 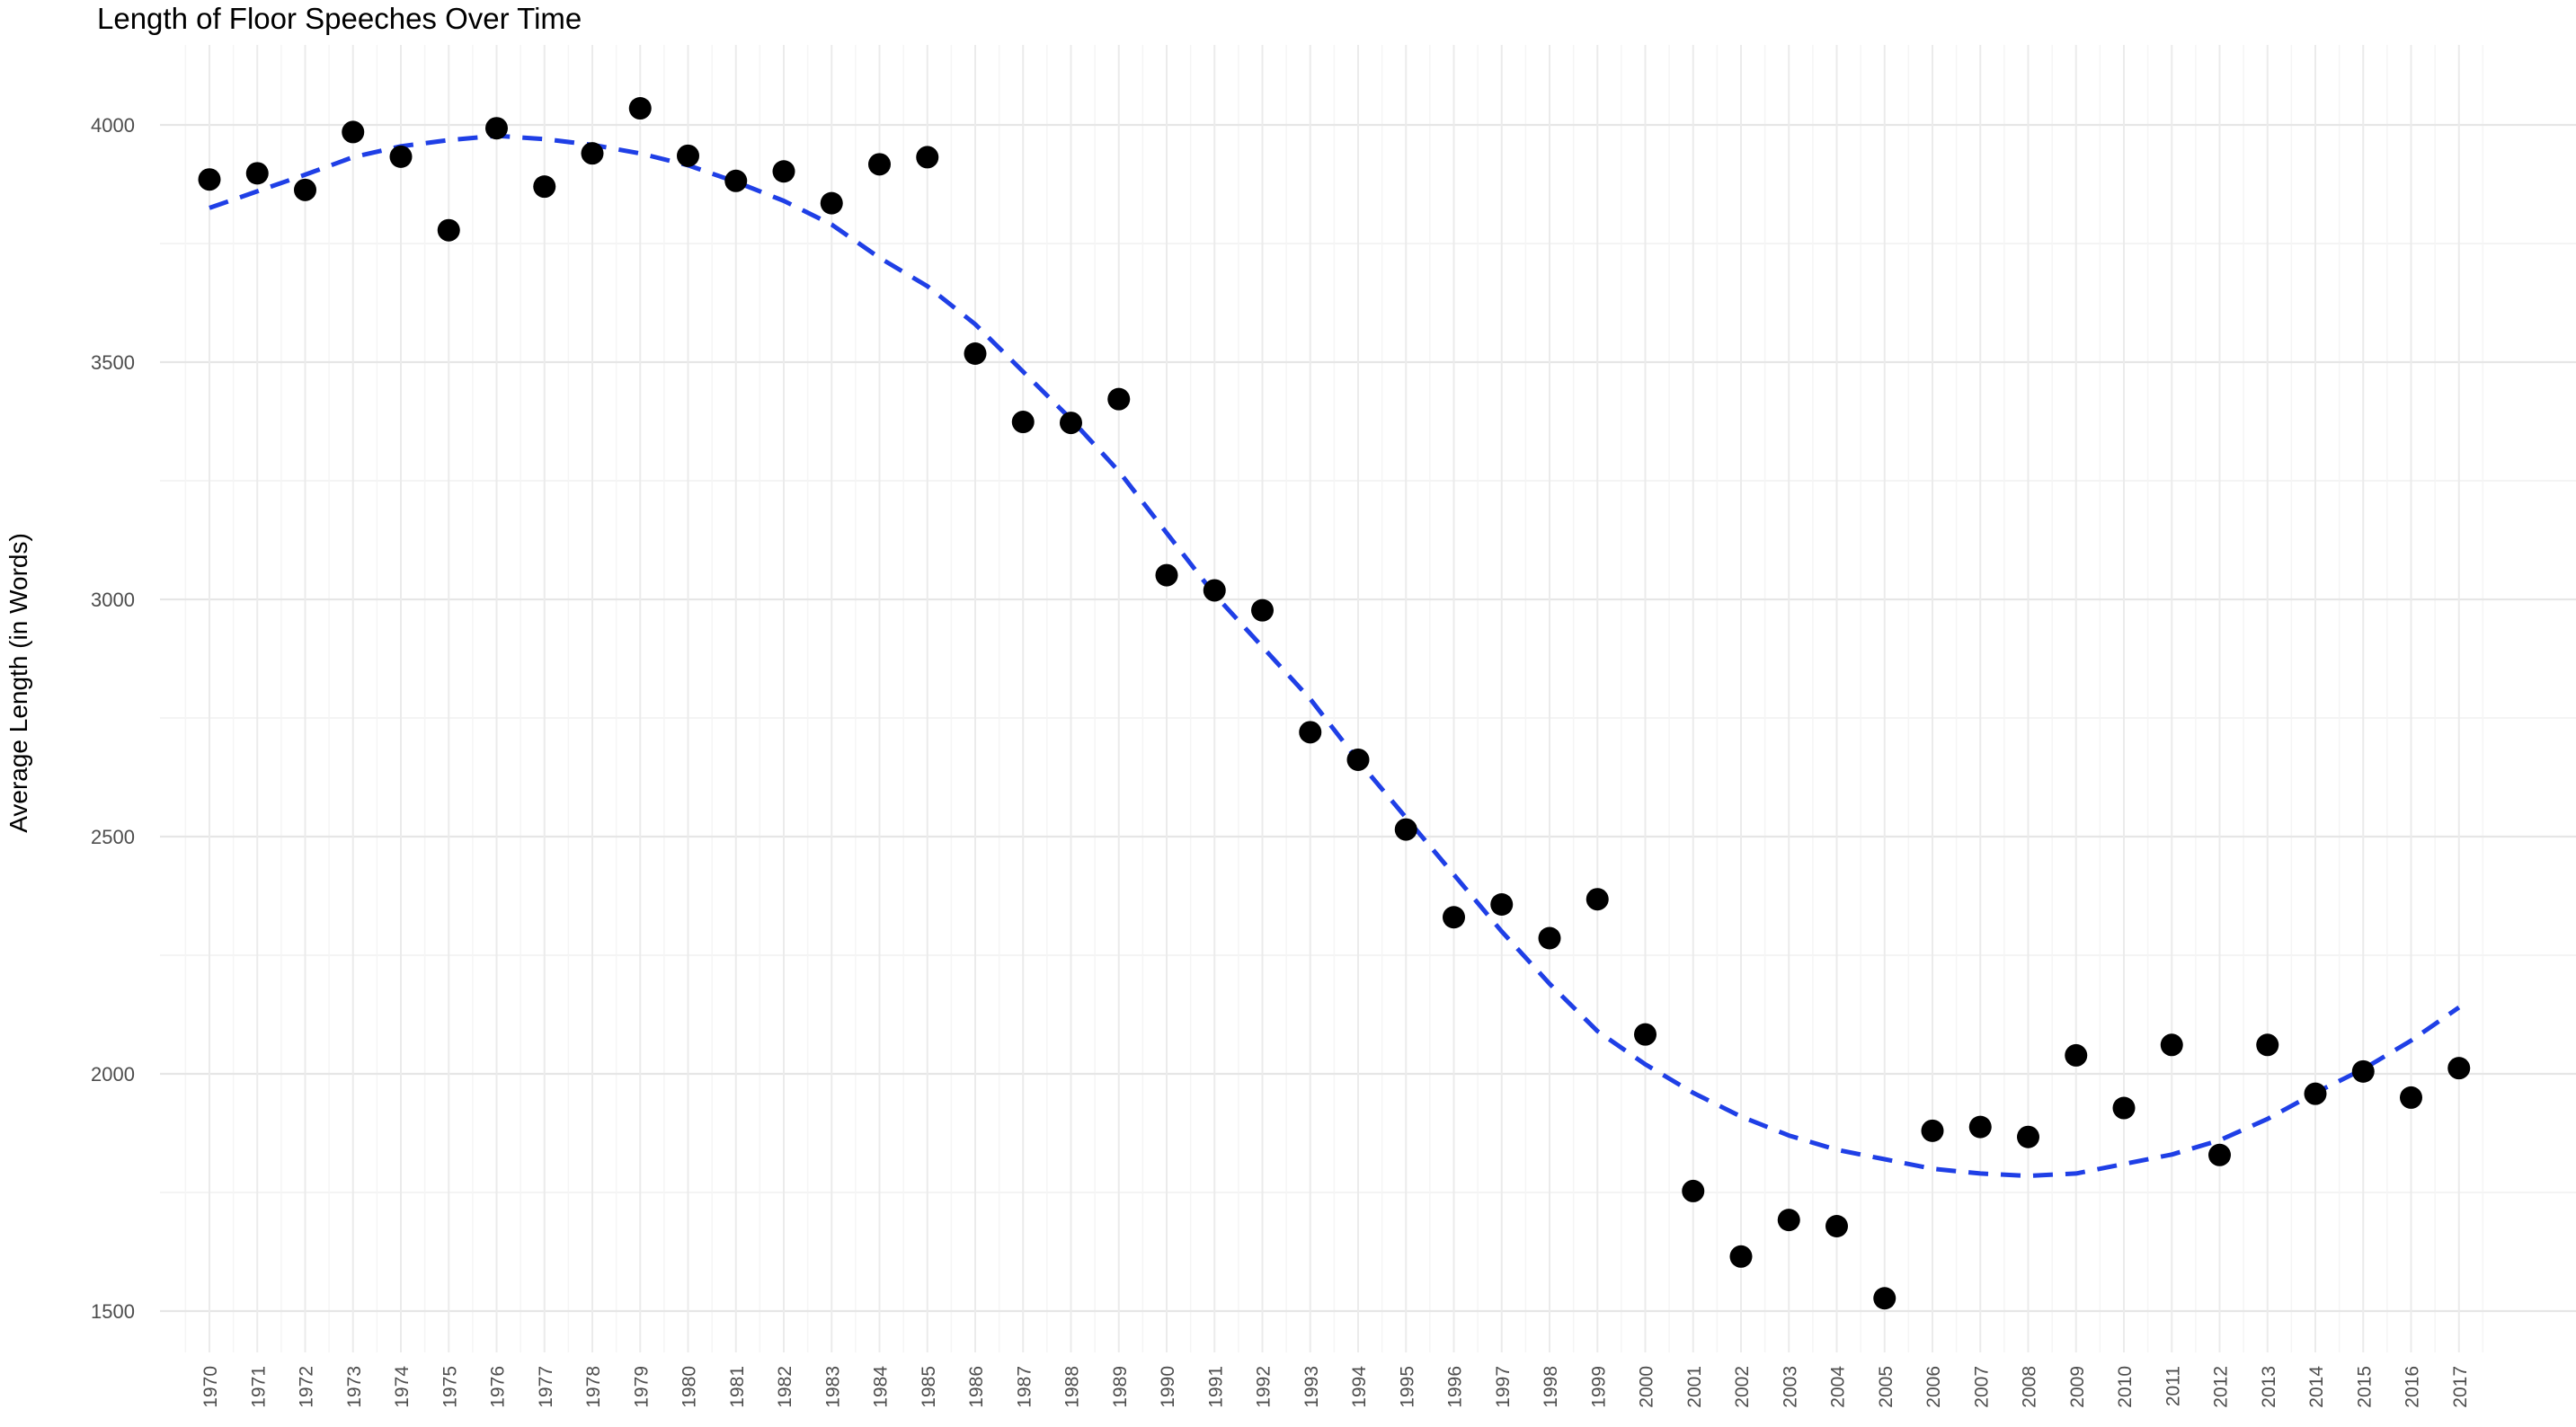 I want to click on x-tick-label: 2000, so click(x=1647, y=1387).